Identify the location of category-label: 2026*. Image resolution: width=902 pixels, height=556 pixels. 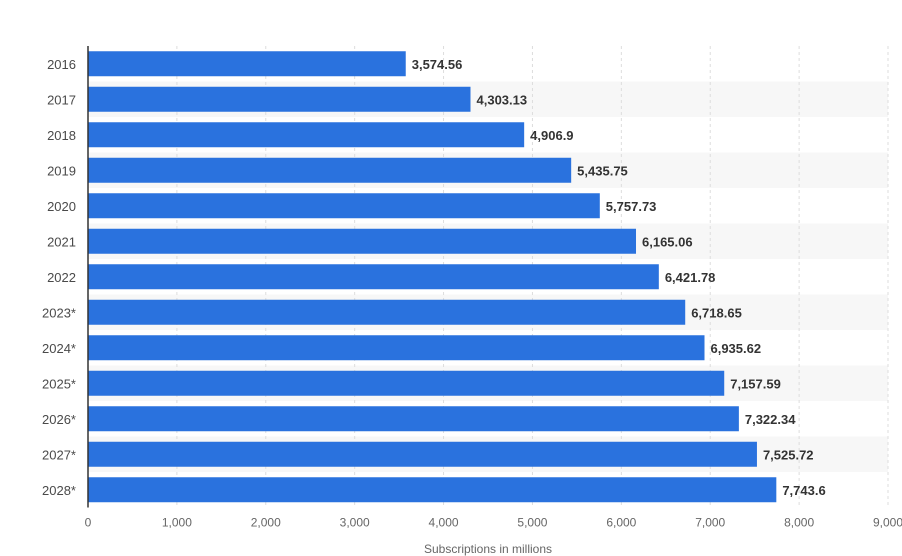
(59, 419).